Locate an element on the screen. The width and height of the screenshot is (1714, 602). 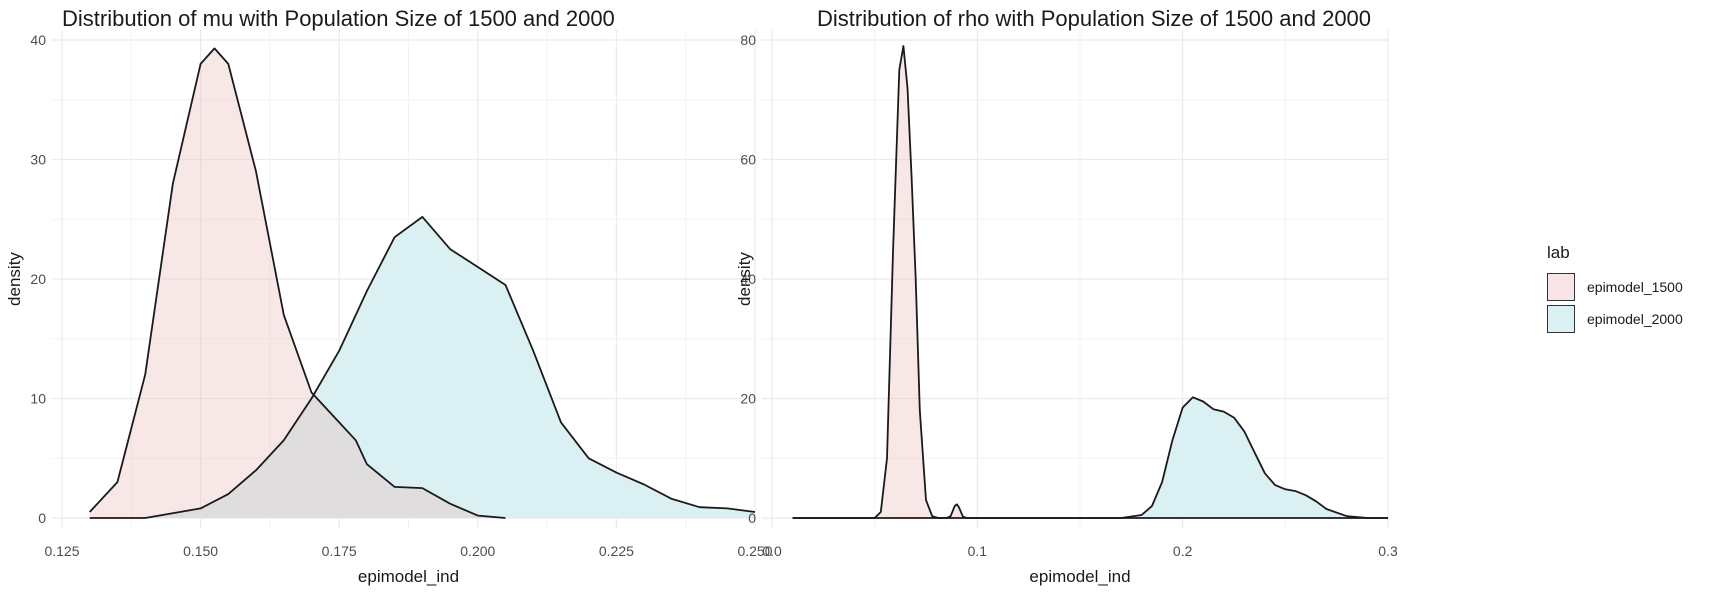
legend-label-2000: epimodel_2000 is located at coordinates (1635, 319).